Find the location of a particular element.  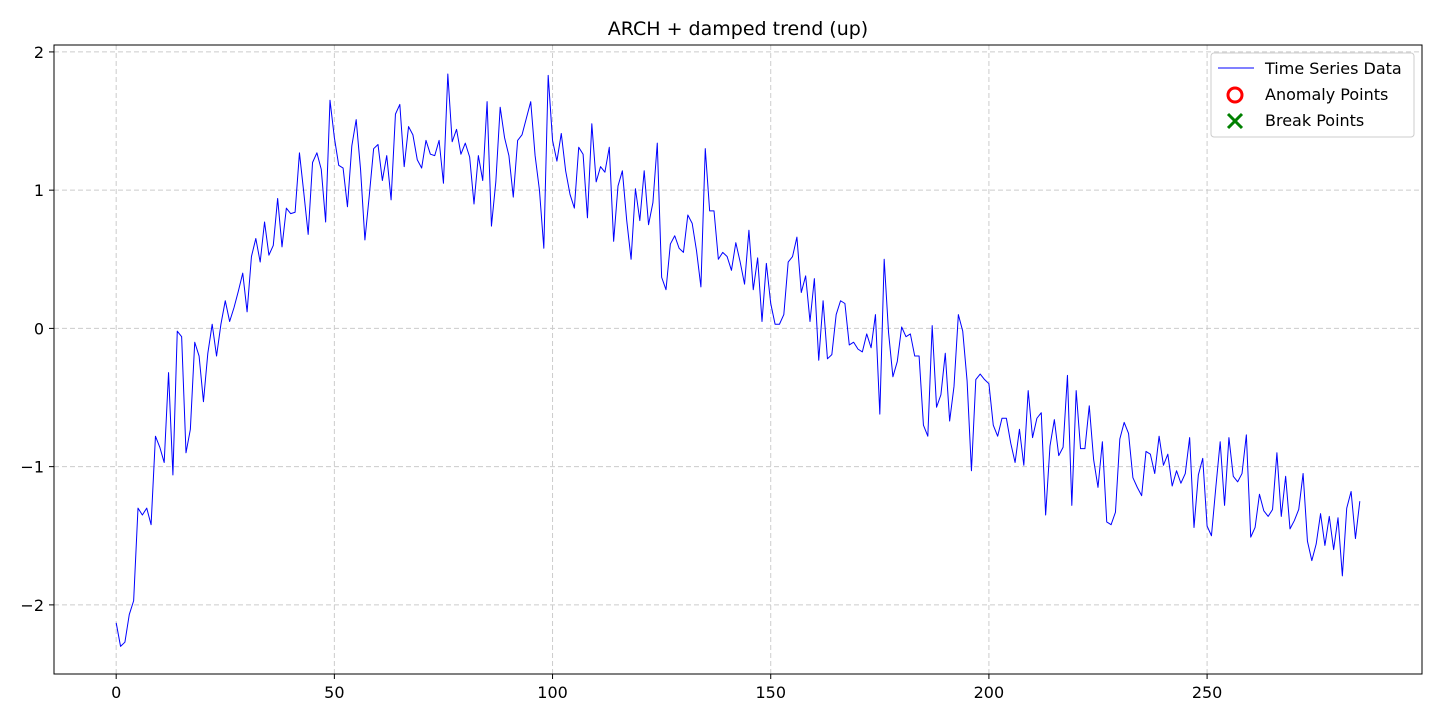

y-tick-label: 1 is located at coordinates (39, 190).